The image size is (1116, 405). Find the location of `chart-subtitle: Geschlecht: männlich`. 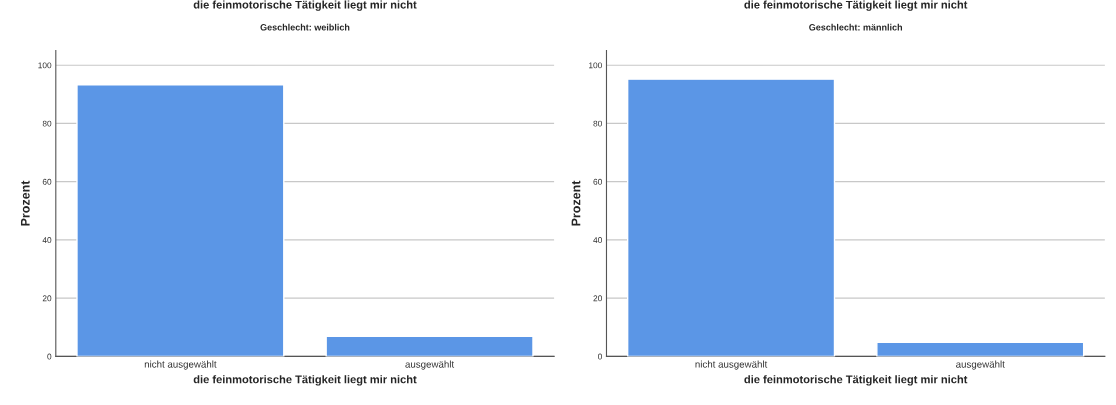

chart-subtitle: Geschlecht: männlich is located at coordinates (856, 27).